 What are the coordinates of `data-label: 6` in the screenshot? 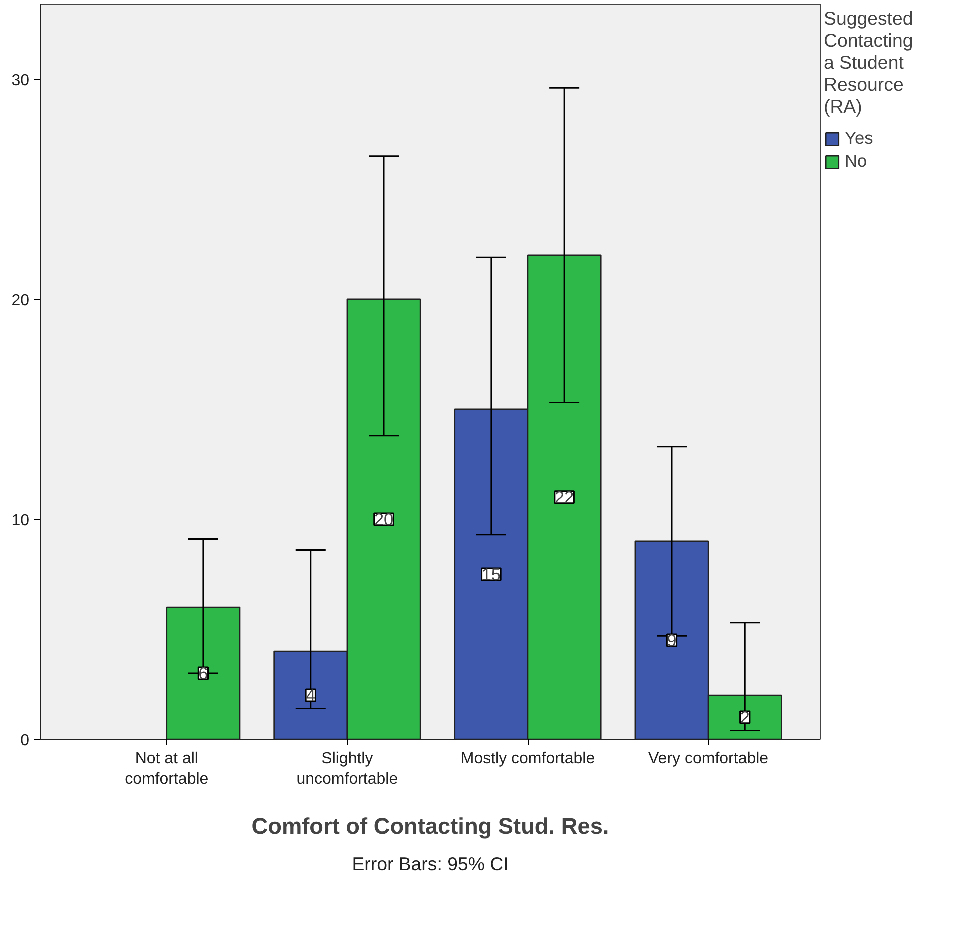 It's located at (203, 673).